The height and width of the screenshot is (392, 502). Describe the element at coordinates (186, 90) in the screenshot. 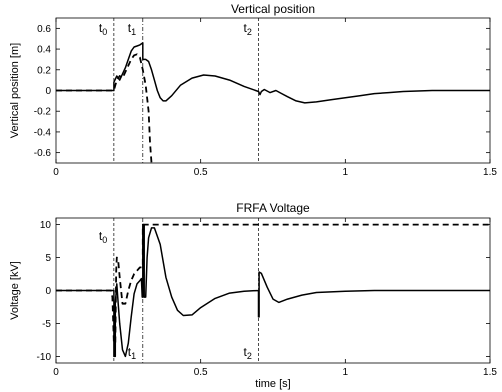

I see `event-lines-top` at that location.